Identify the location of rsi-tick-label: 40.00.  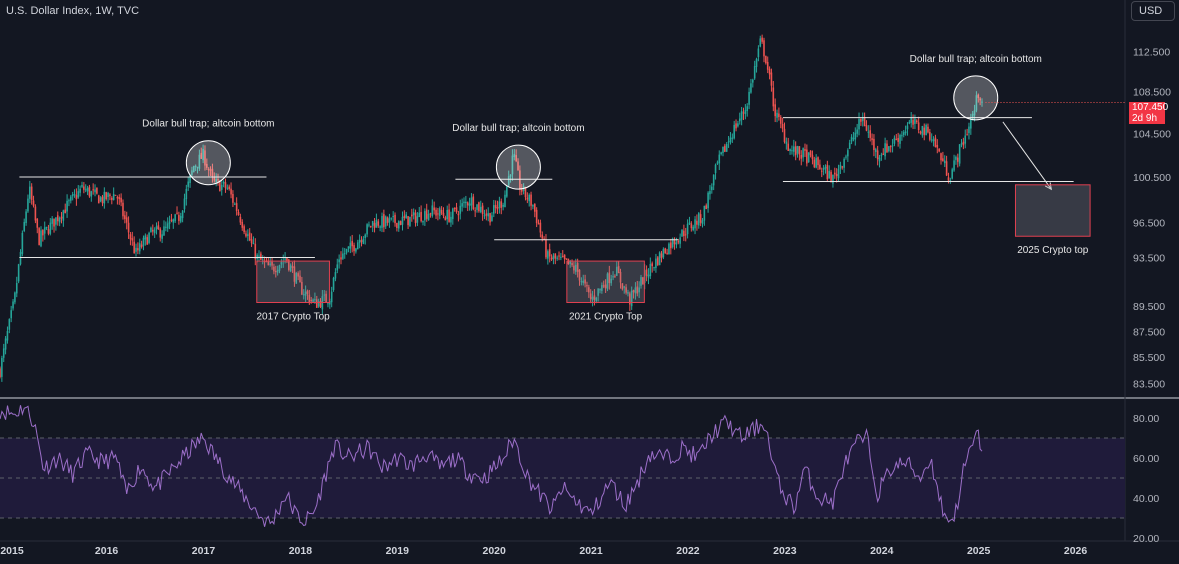
(1146, 499).